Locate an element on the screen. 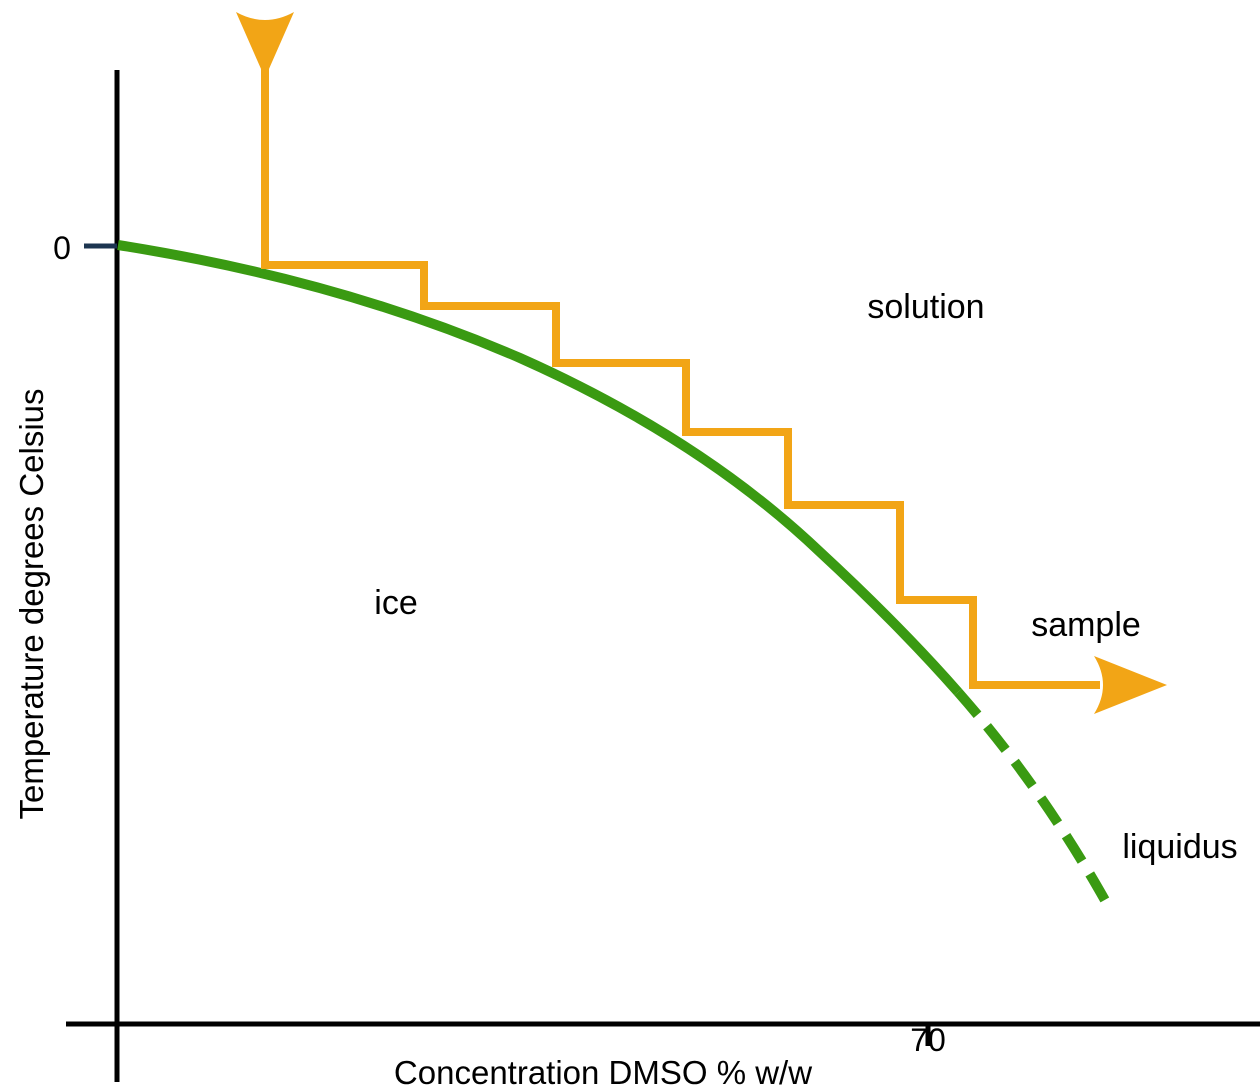  liquidus-label: liquidus is located at coordinates (1179, 847).